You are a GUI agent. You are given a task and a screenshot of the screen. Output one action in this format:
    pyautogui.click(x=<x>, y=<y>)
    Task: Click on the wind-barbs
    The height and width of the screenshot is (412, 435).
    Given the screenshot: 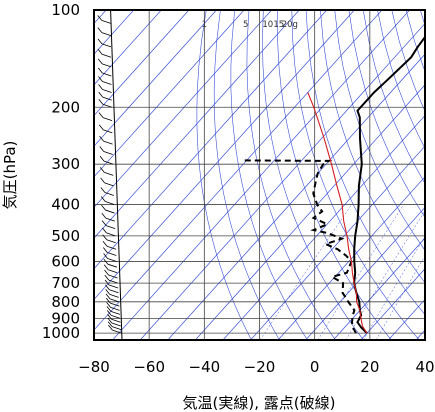 What is the action you would take?
    pyautogui.click(x=110, y=175)
    